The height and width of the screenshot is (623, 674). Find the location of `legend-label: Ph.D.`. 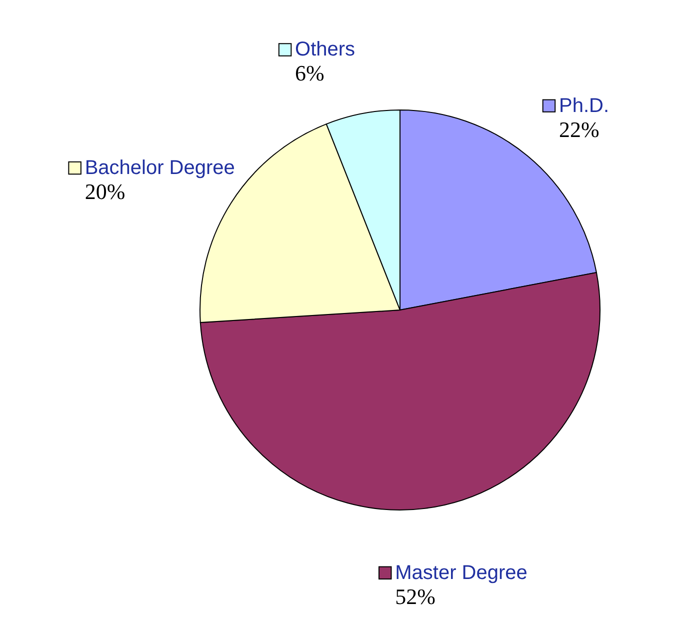

legend-label: Ph.D. is located at coordinates (584, 105).